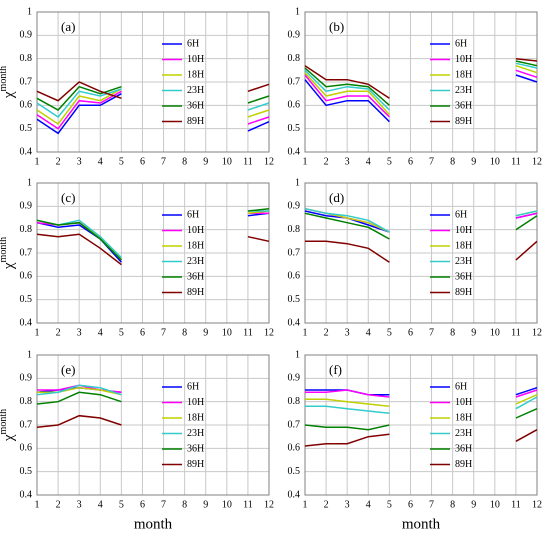  What do you see at coordinates (410, 332) in the screenshot?
I see `x-tick-label: 6` at bounding box center [410, 332].